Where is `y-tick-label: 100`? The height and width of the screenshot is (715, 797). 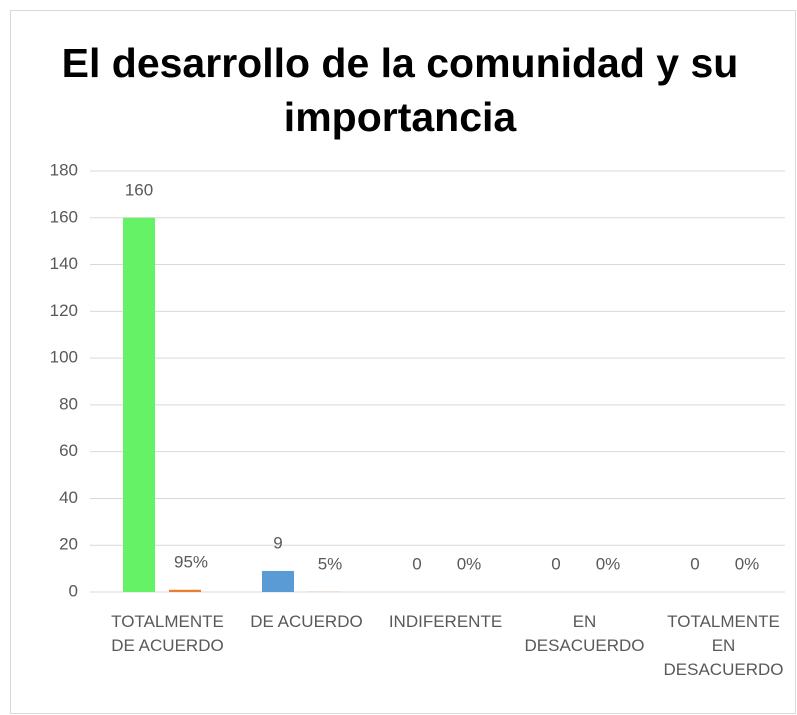
y-tick-label: 100 is located at coordinates (64, 357).